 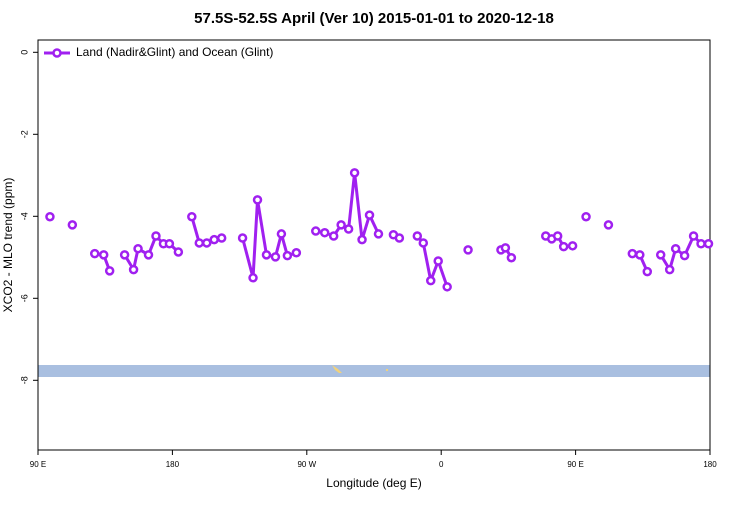 What do you see at coordinates (57, 53) in the screenshot?
I see `legend-marker` at bounding box center [57, 53].